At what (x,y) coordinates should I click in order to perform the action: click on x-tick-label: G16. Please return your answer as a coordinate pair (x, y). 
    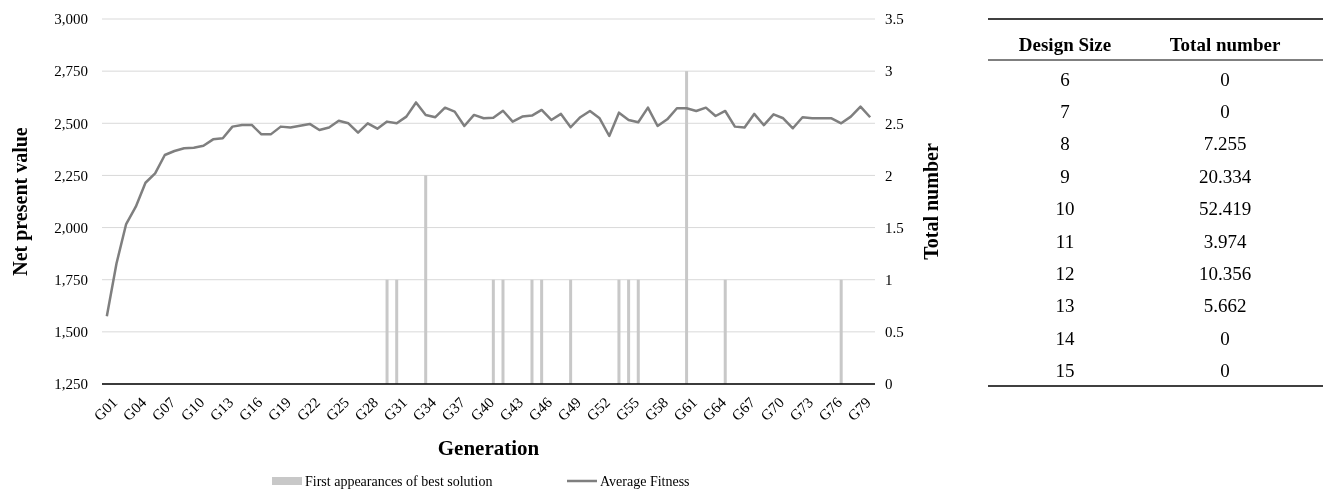
    Looking at the image, I should click on (250, 408).